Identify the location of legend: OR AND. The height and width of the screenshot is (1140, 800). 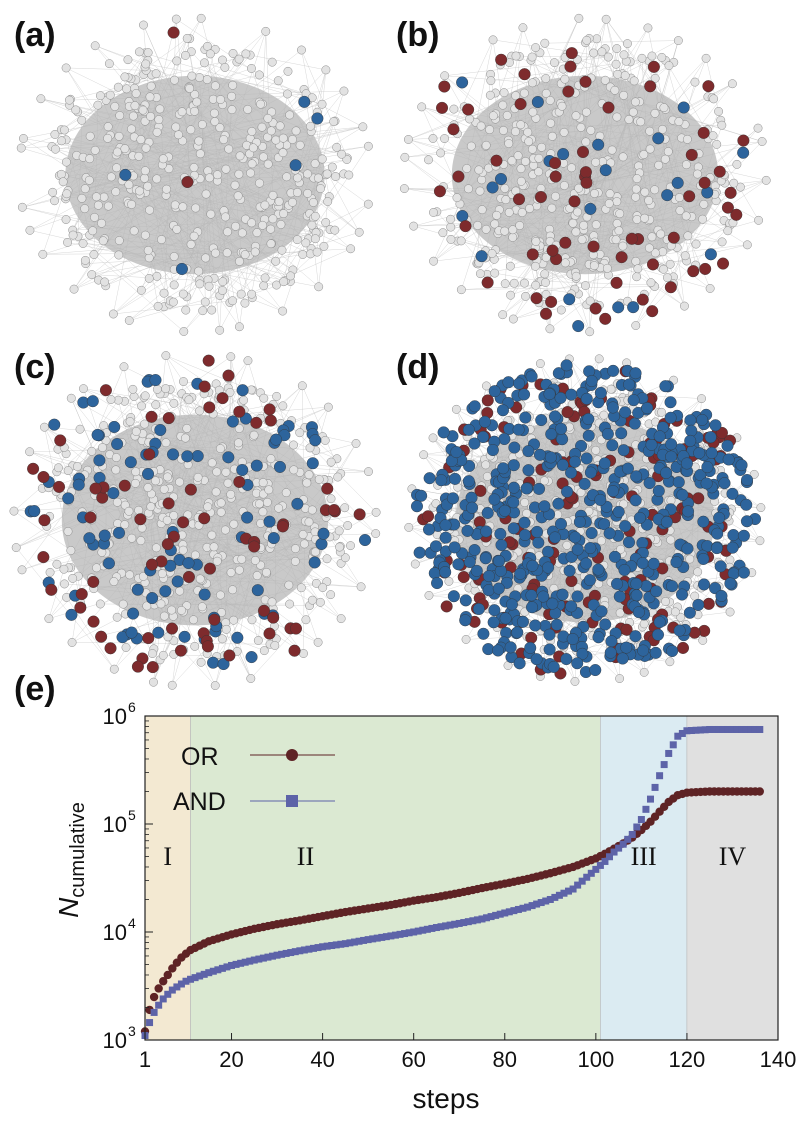
(254, 779).